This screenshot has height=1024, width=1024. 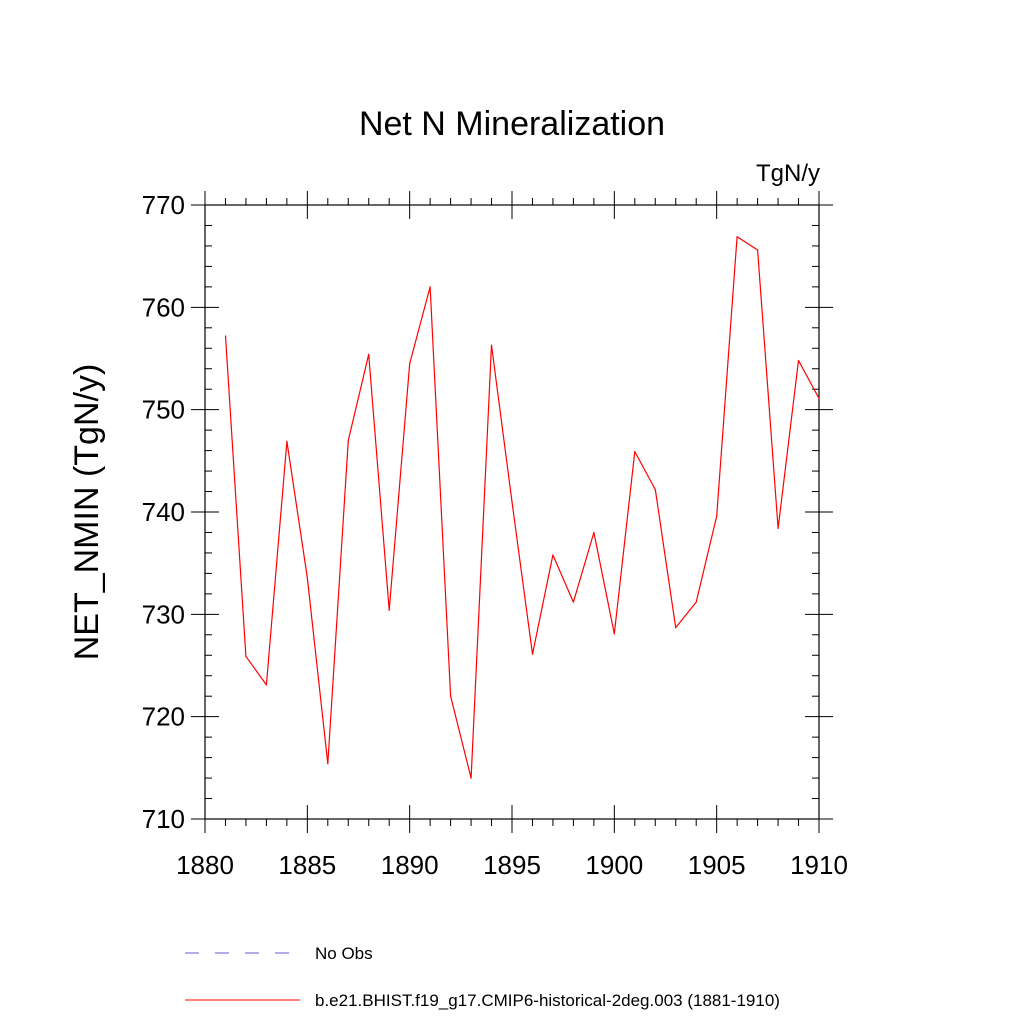 I want to click on y-tick-label: 740, so click(x=163, y=512).